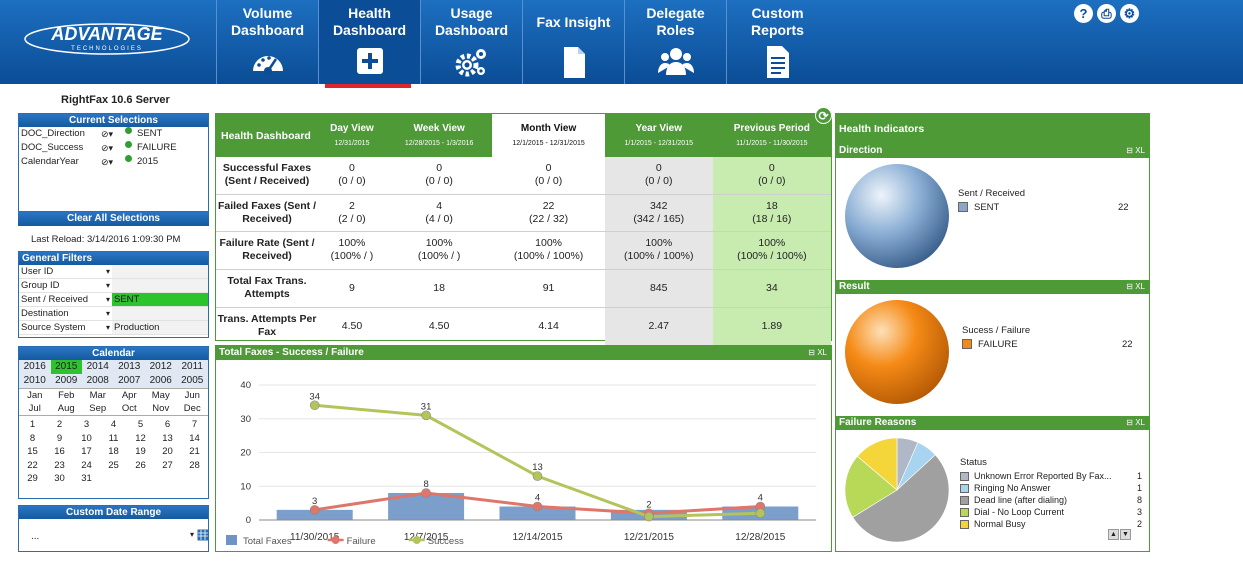  What do you see at coordinates (194, 465) in the screenshot?
I see `day-cell: 28` at bounding box center [194, 465].